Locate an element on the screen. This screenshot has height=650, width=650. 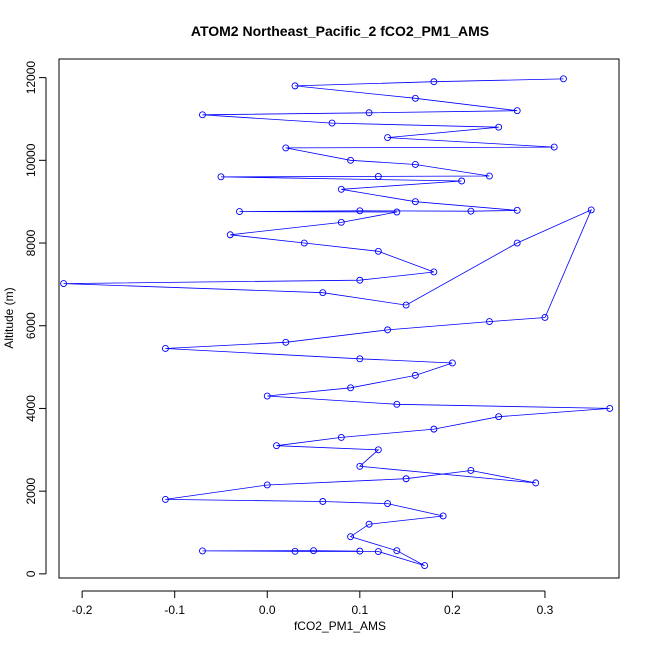
y-tick-label: 4000 is located at coordinates (31, 408).